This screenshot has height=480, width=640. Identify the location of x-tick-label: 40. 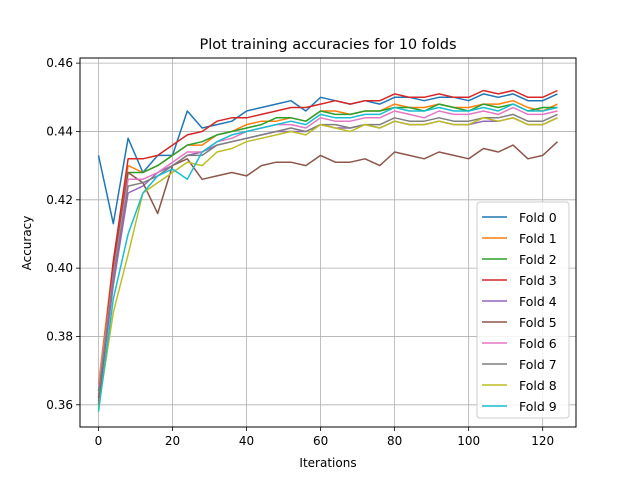
(246, 441).